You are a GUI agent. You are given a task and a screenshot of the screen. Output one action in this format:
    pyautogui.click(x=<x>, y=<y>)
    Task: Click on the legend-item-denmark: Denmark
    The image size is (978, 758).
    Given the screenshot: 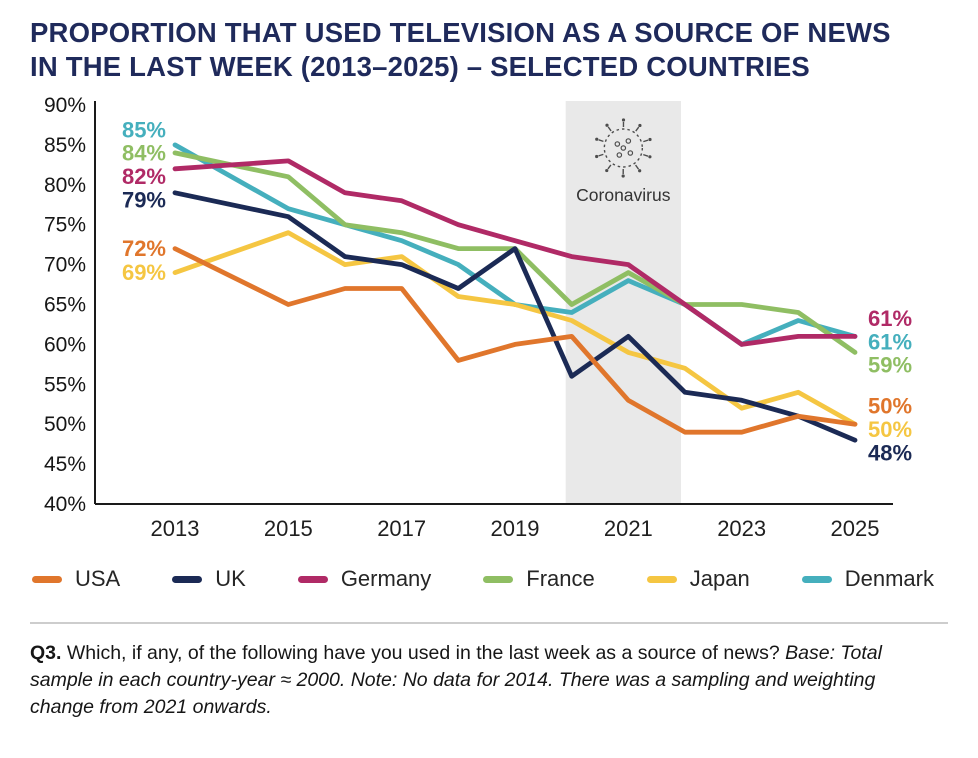 What is the action you would take?
    pyautogui.click(x=867, y=579)
    